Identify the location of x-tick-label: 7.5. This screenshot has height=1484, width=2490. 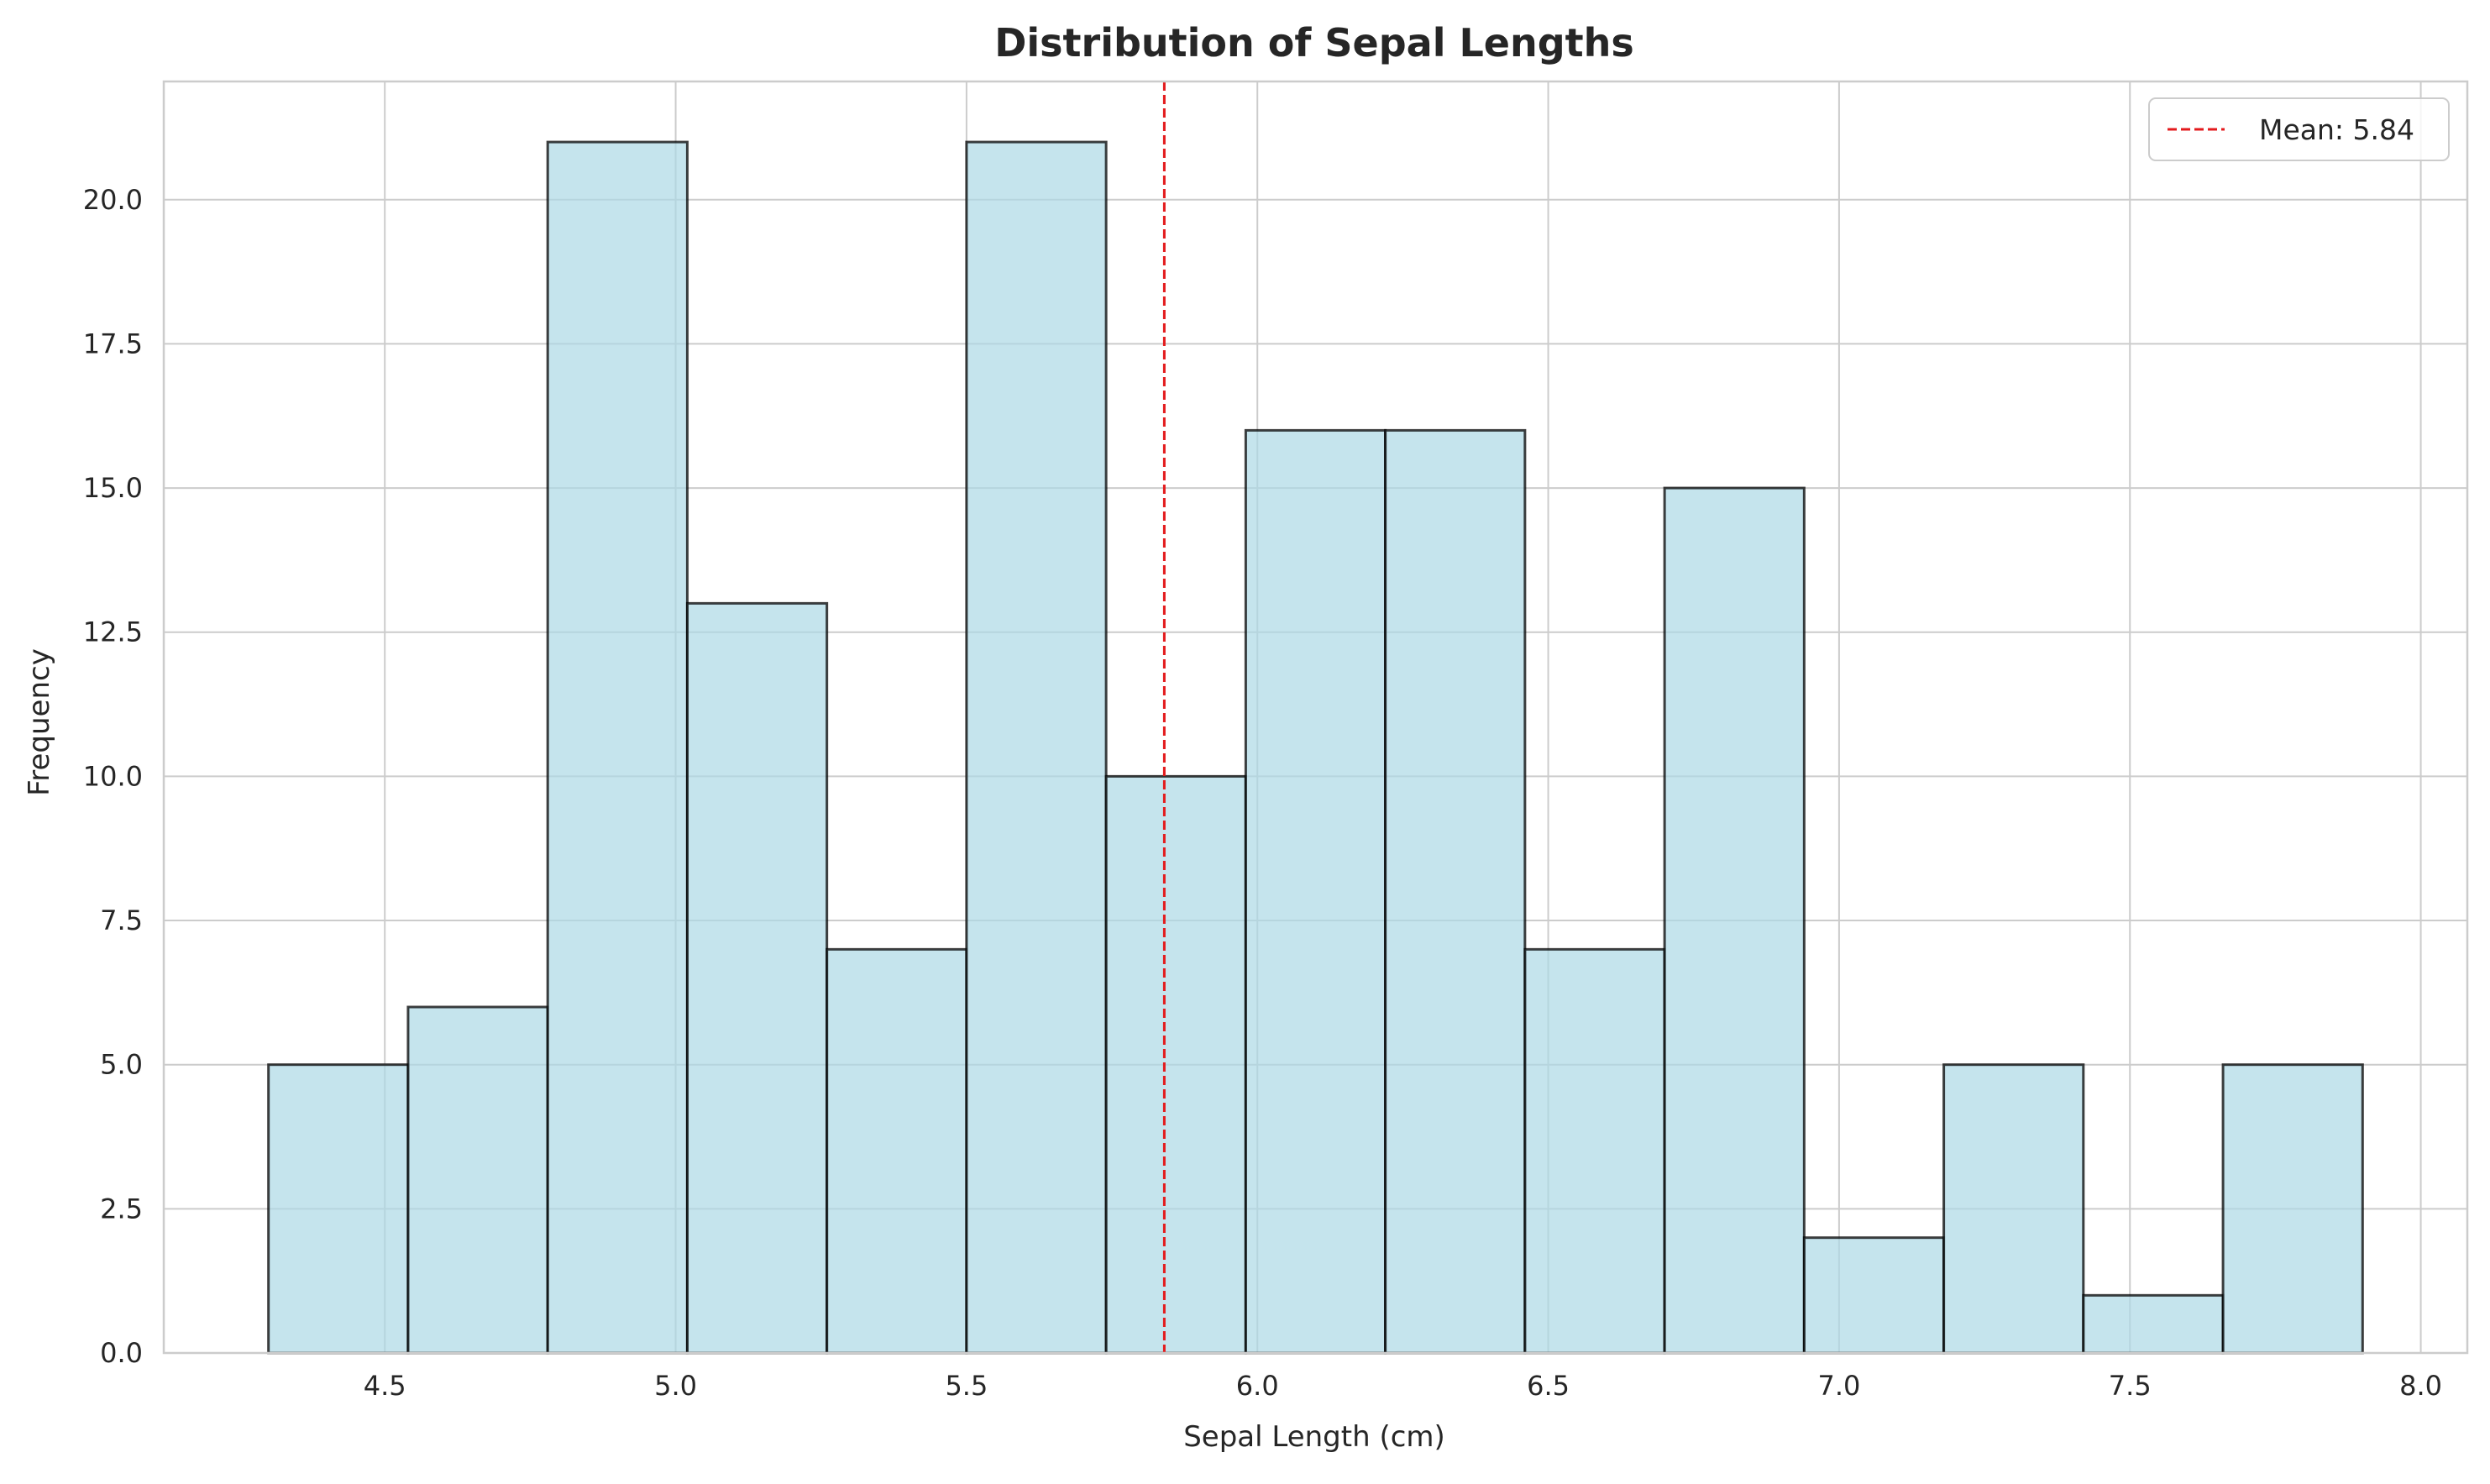
(2130, 1386).